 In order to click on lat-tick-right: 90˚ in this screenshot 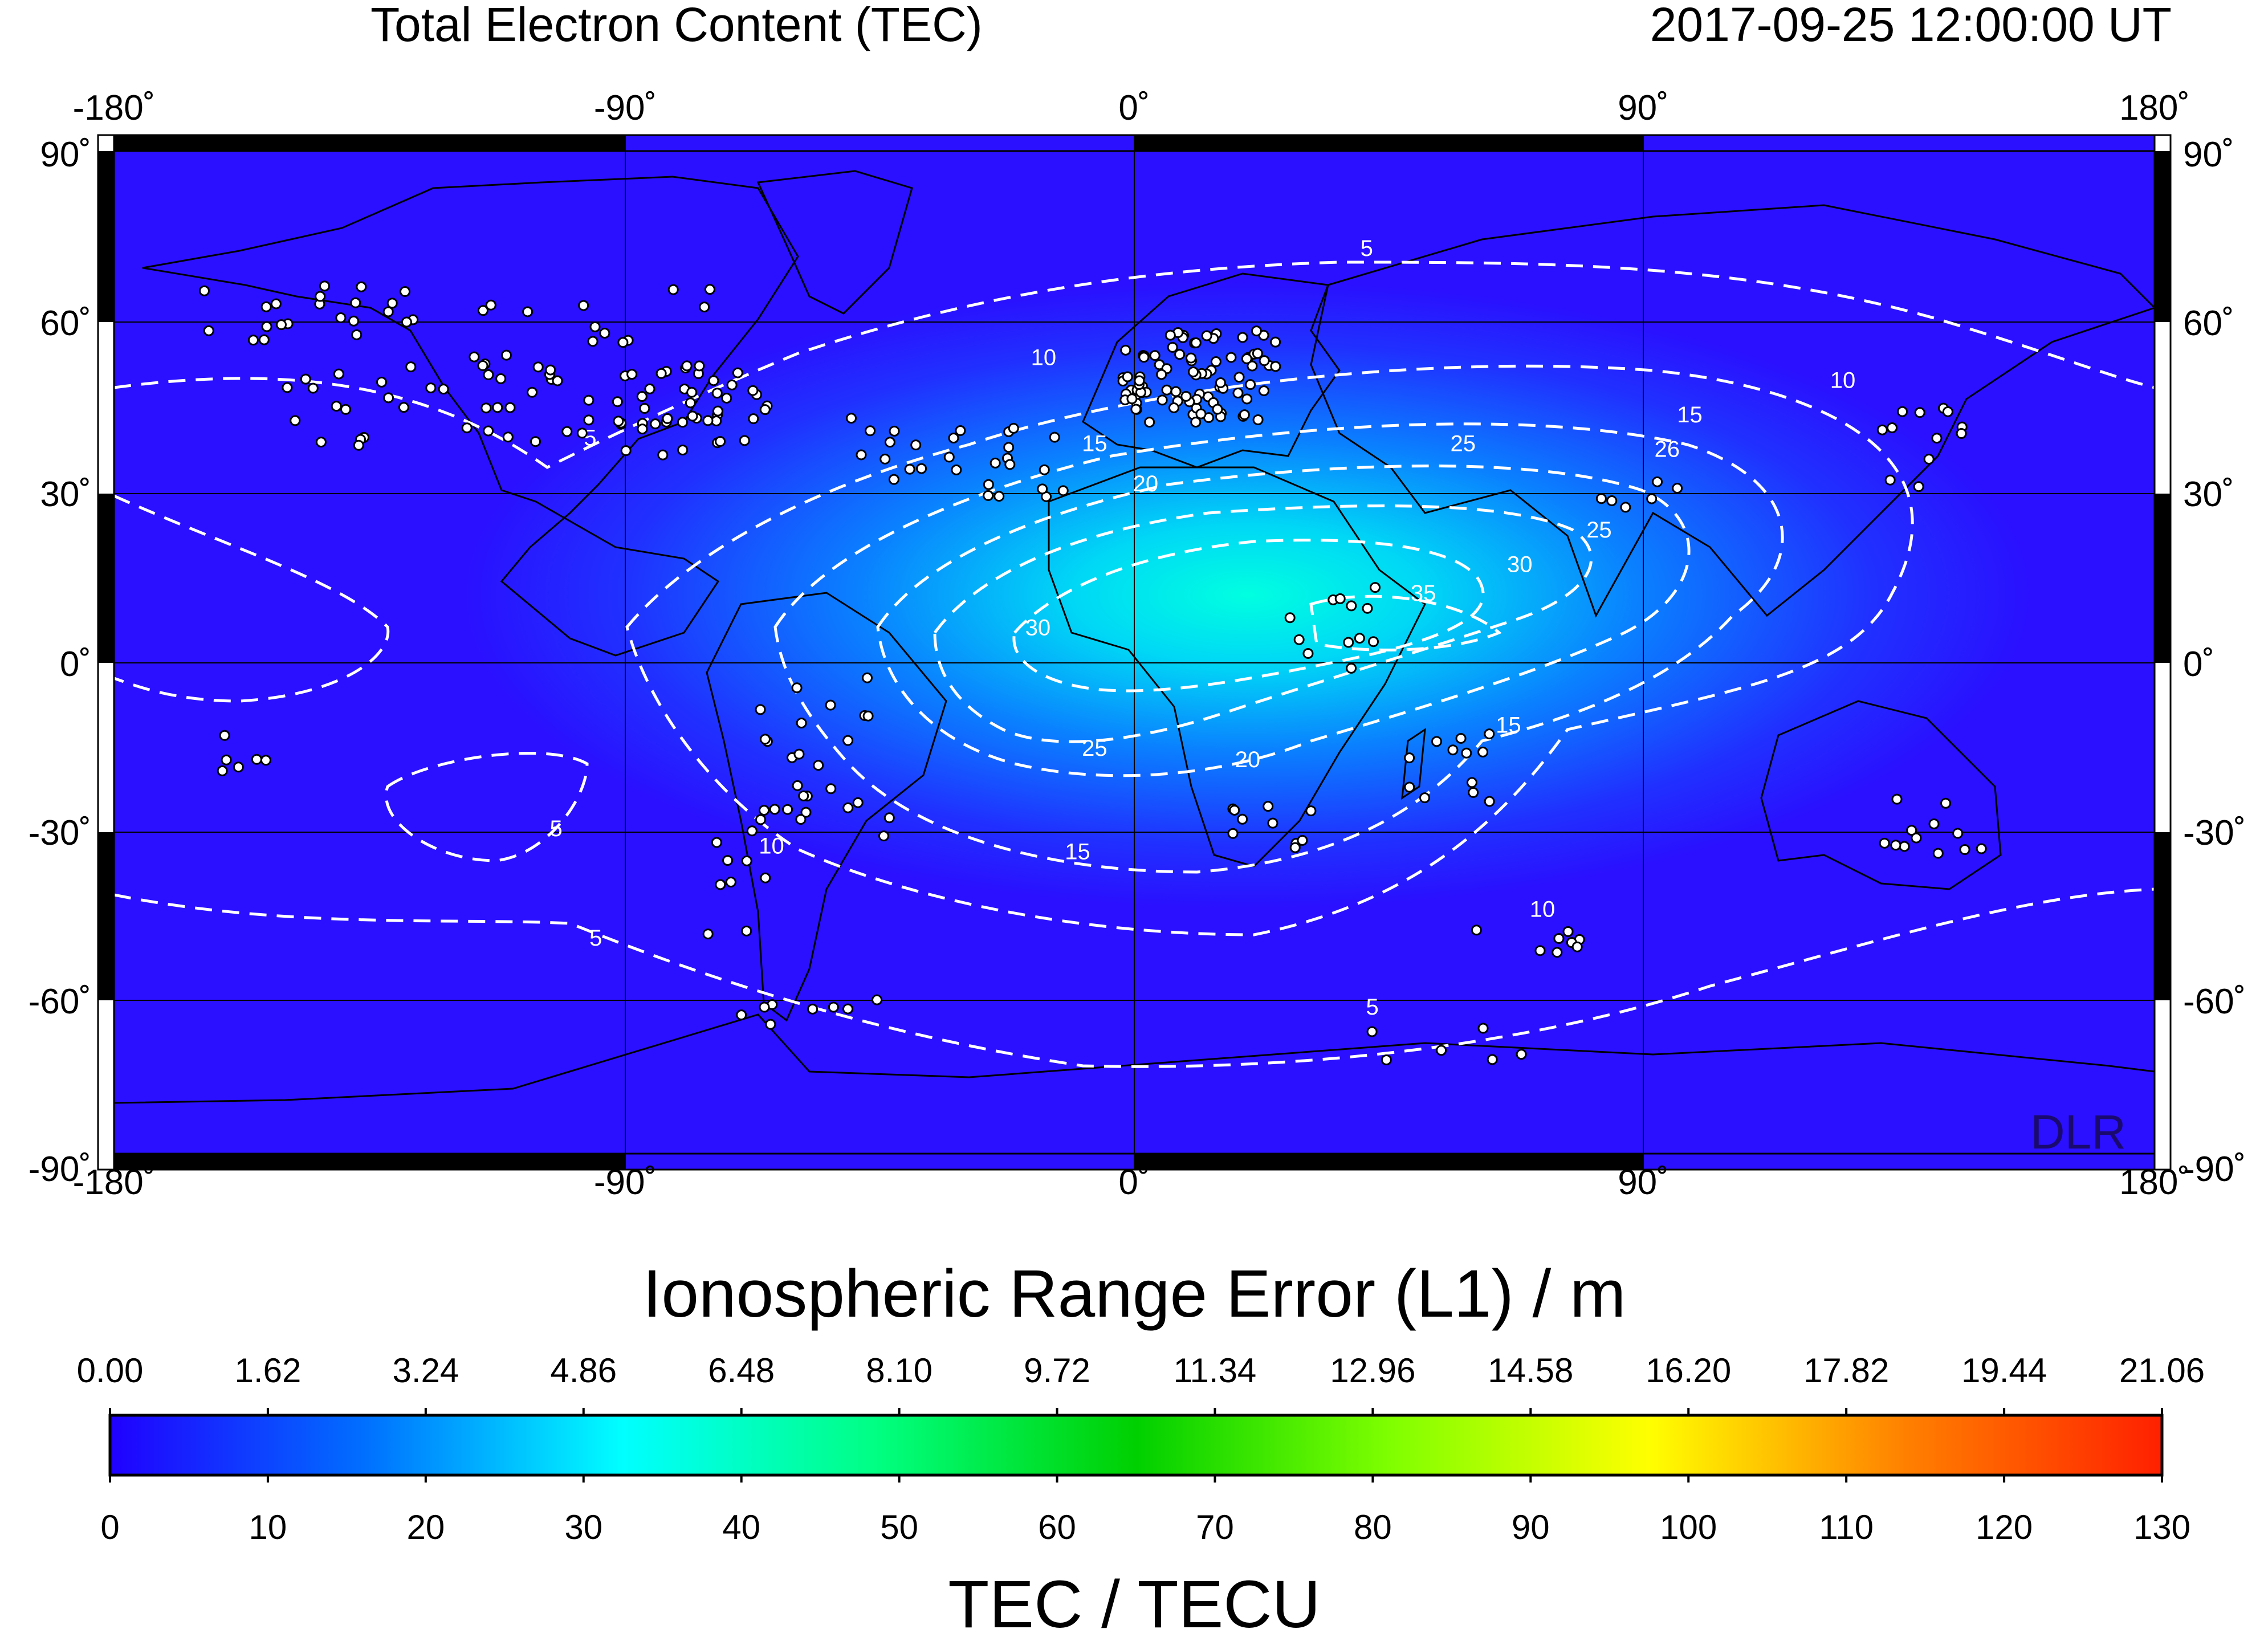, I will do `click(2208, 154)`.